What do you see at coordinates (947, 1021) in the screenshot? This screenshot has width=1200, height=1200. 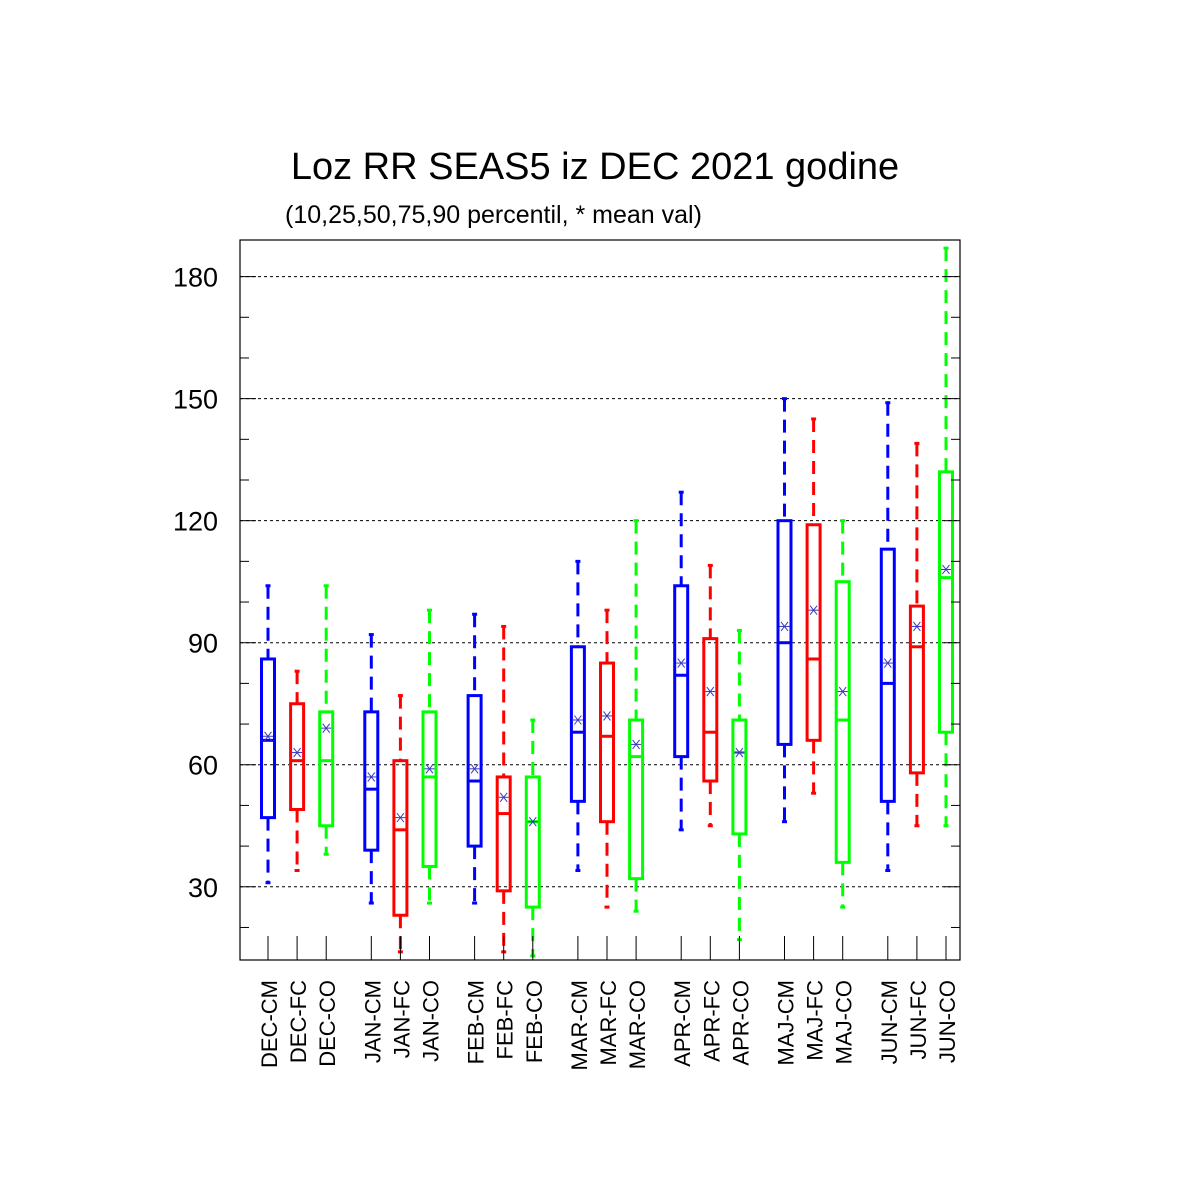 I see `x-tick-label: JUN-CO` at bounding box center [947, 1021].